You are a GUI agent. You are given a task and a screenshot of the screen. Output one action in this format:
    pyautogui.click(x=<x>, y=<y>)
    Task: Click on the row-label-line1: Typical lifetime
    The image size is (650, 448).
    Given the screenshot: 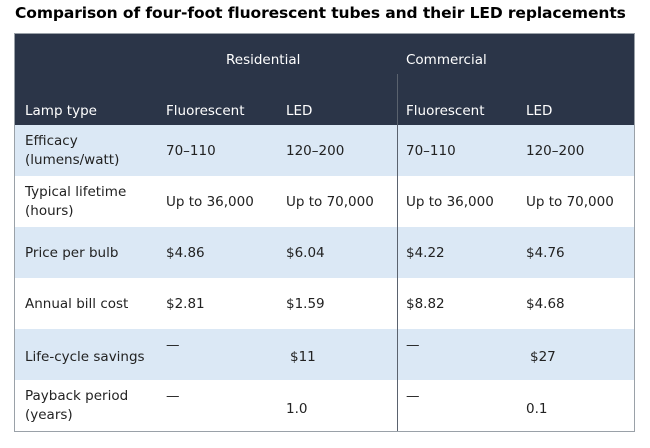 What is the action you would take?
    pyautogui.click(x=76, y=192)
    